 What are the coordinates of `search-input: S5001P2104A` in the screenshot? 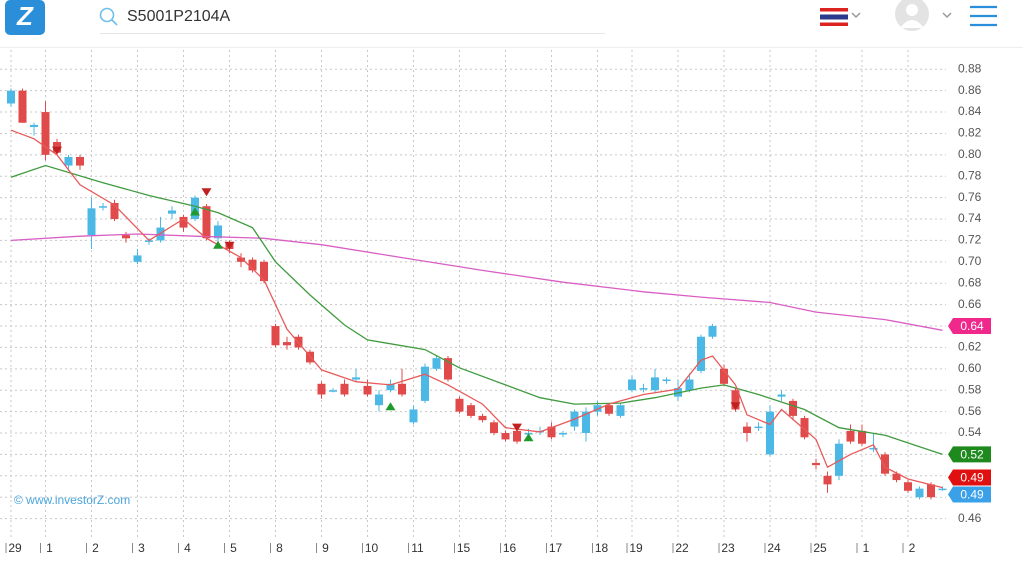 It's located at (179, 16).